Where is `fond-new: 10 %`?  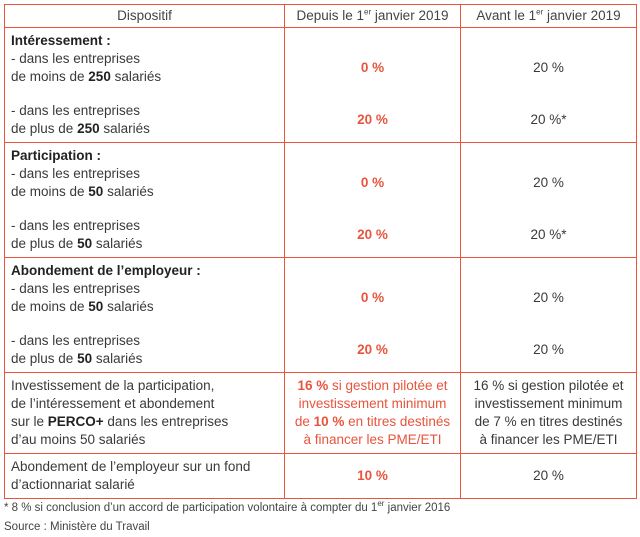 fond-new: 10 % is located at coordinates (372, 476).